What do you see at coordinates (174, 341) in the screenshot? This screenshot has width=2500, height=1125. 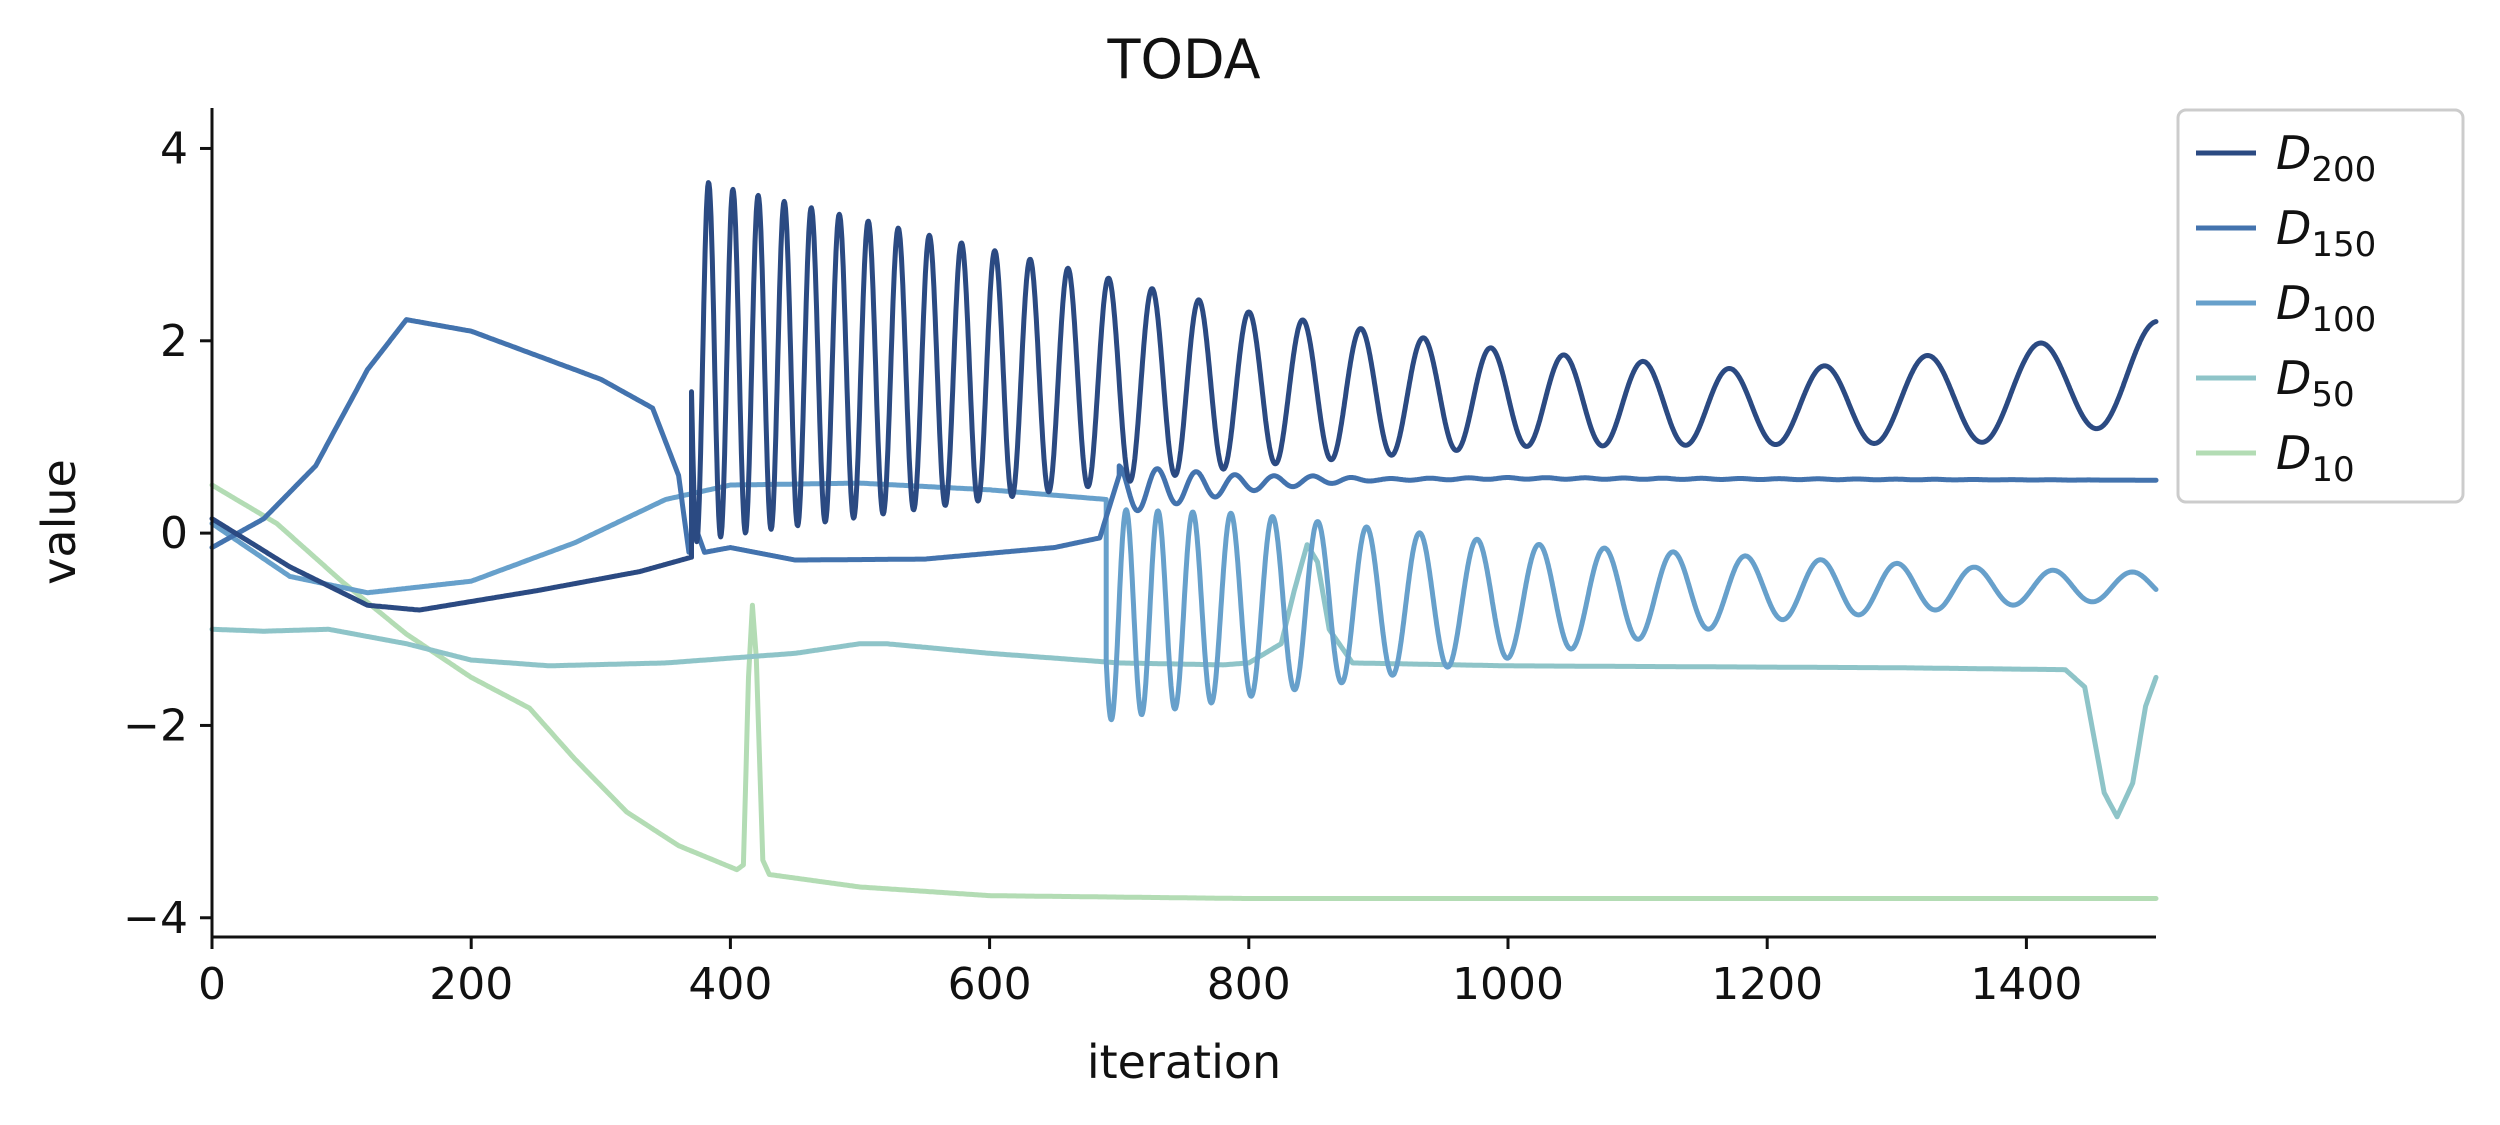 I see `y-tick-label: 2` at bounding box center [174, 341].